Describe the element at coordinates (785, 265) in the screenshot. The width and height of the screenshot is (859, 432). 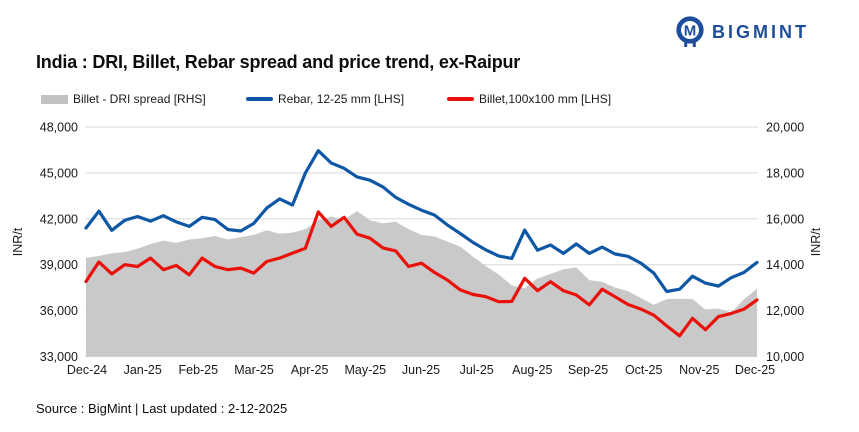
I see `y-axis-tick-right: 14,000` at that location.